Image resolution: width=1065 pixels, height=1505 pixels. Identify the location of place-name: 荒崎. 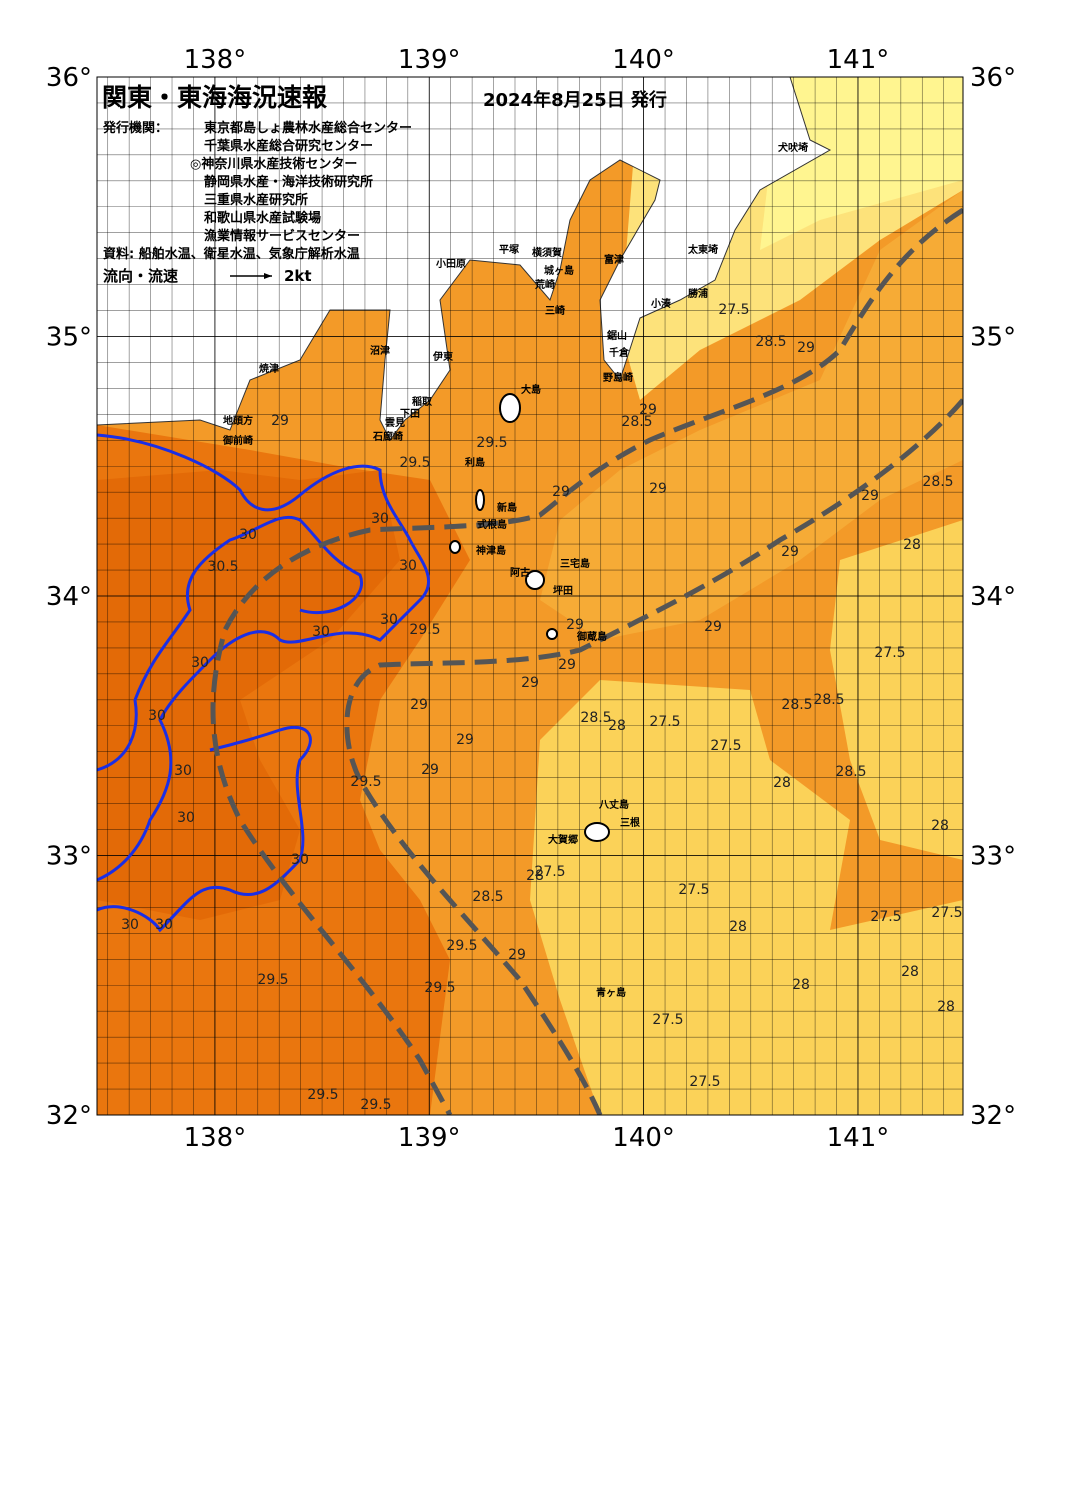
(544, 284).